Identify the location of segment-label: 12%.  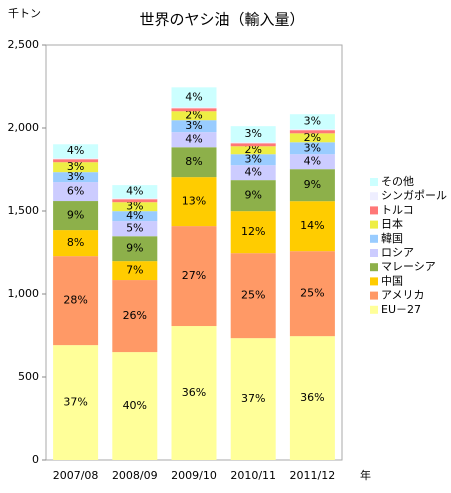
(253, 231).